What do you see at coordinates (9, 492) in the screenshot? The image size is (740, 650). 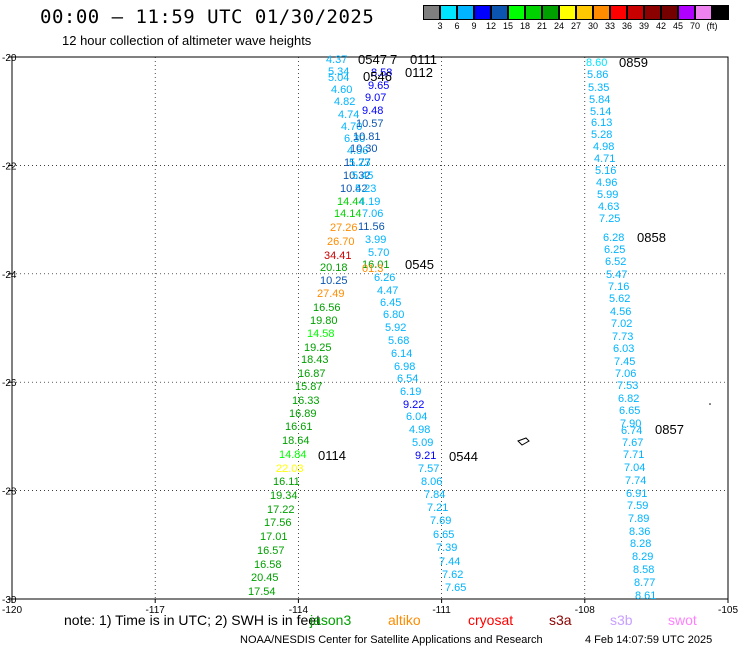 I see `lat-tick-label: -28` at bounding box center [9, 492].